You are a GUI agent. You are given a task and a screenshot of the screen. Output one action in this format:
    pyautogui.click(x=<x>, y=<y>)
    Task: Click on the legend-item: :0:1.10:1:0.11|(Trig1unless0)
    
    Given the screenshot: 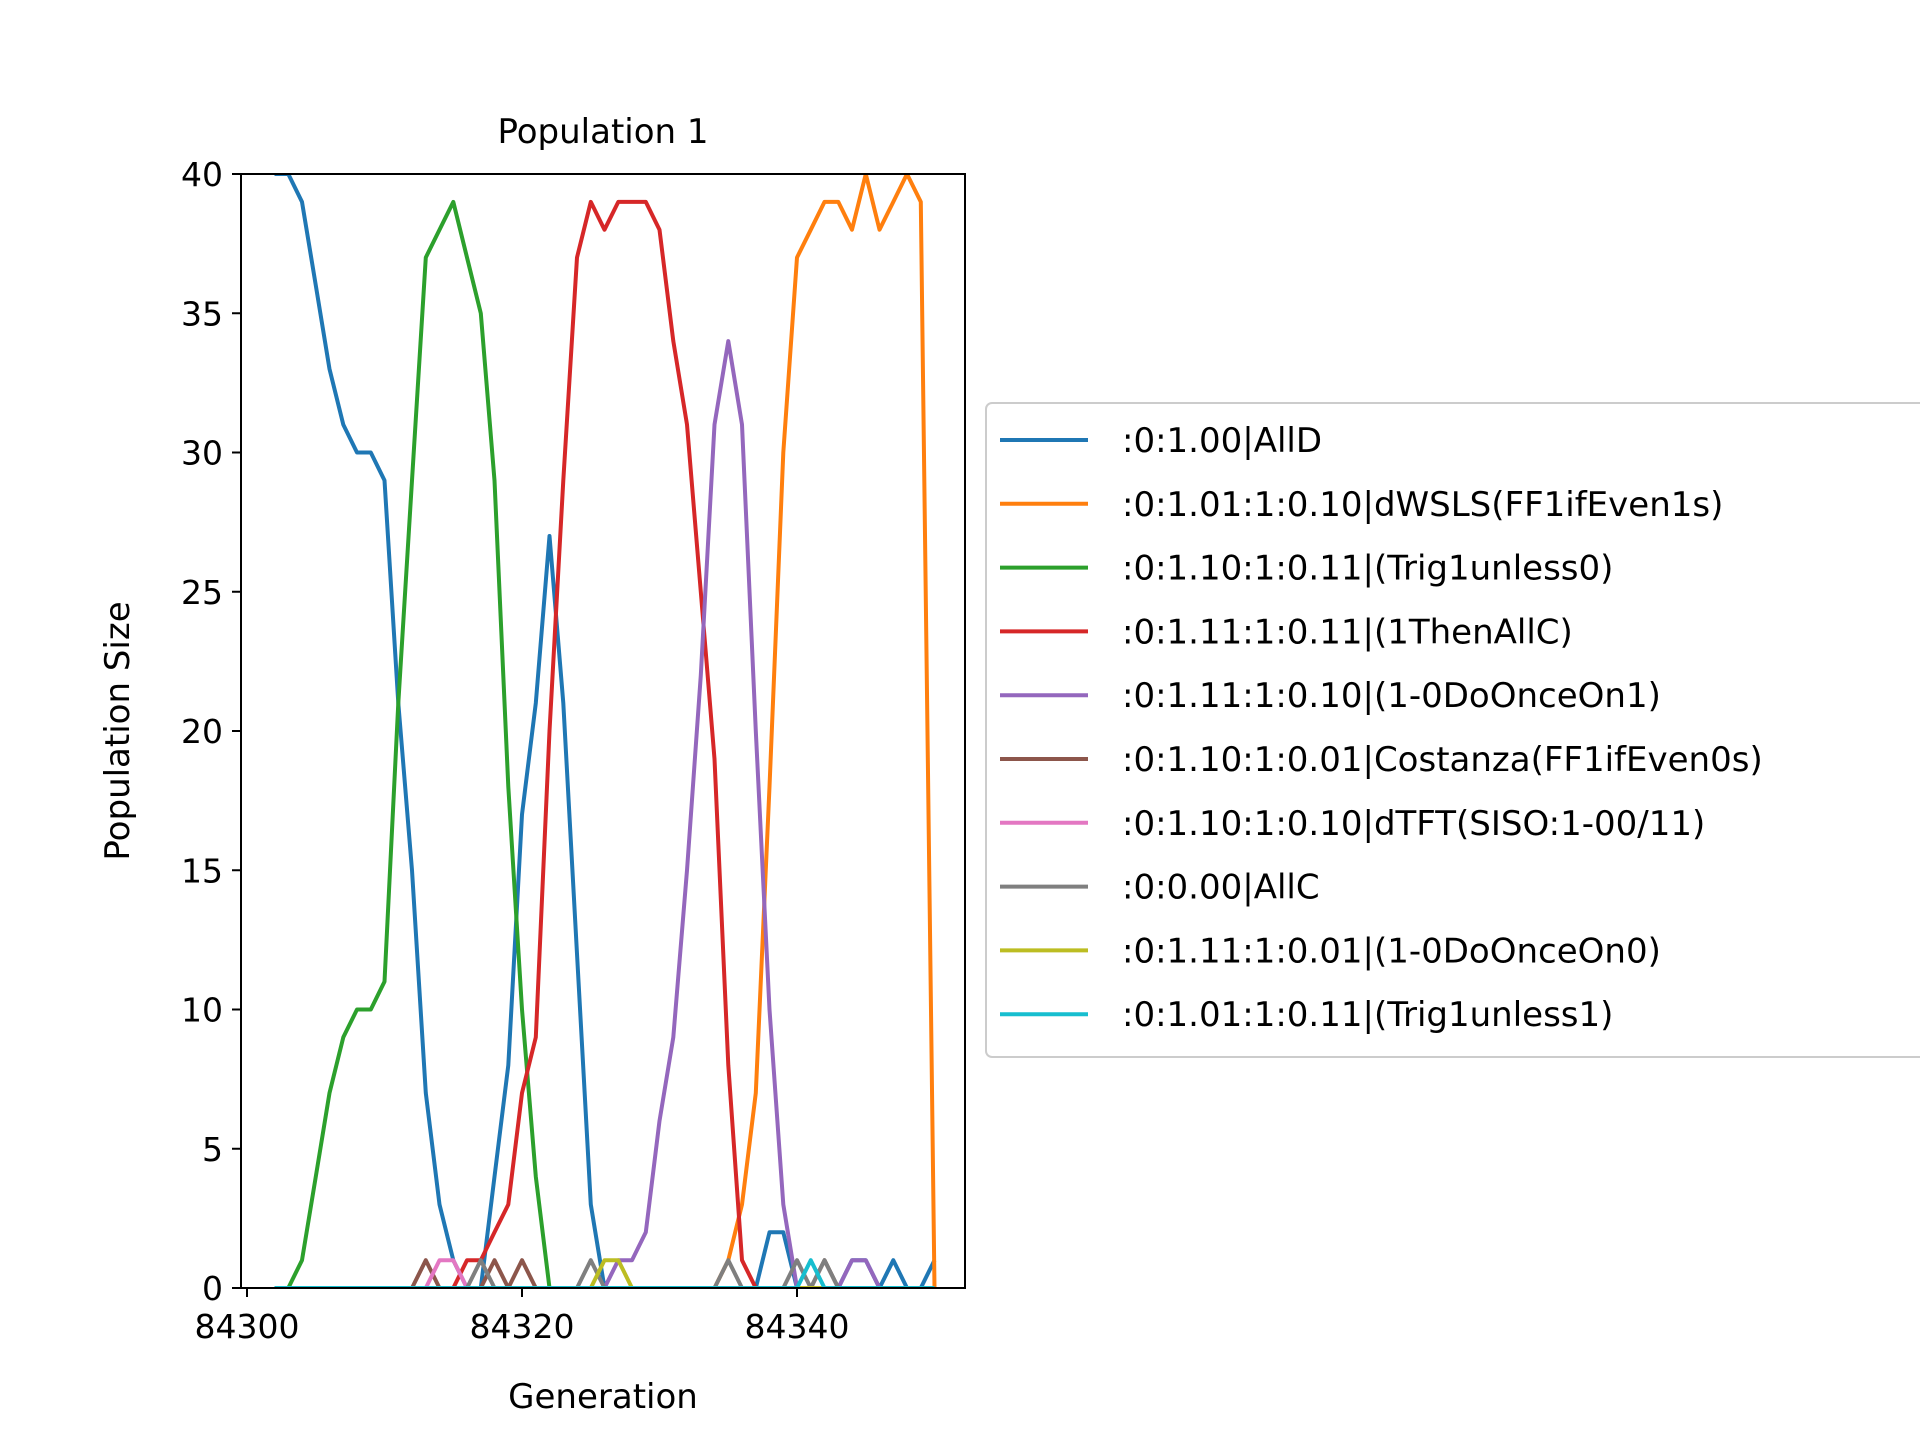 What is the action you would take?
    pyautogui.click(x=1306, y=569)
    